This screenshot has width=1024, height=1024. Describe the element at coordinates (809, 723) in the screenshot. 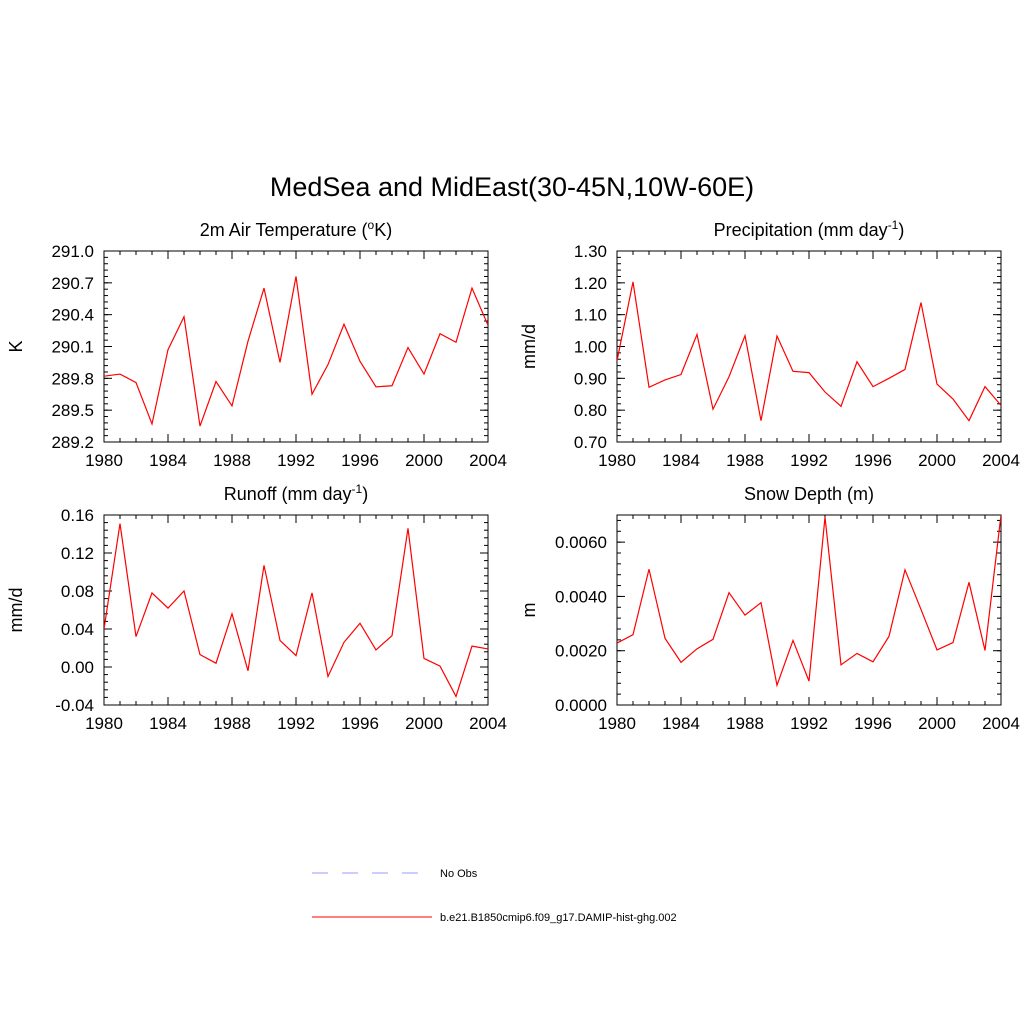

I see `panel-3-xtick-label: 1992` at that location.